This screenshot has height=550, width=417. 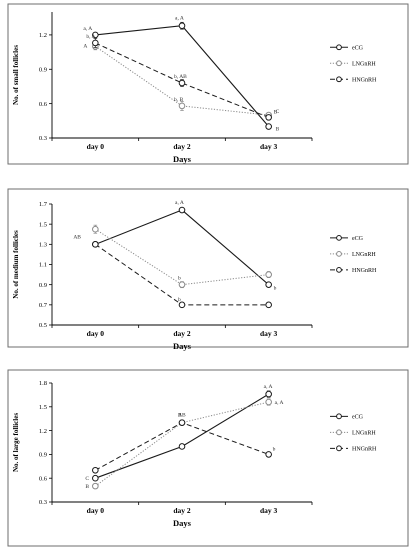 What do you see at coordinates (43, 204) in the screenshot?
I see `y-tick-label: 1.7` at bounding box center [43, 204].